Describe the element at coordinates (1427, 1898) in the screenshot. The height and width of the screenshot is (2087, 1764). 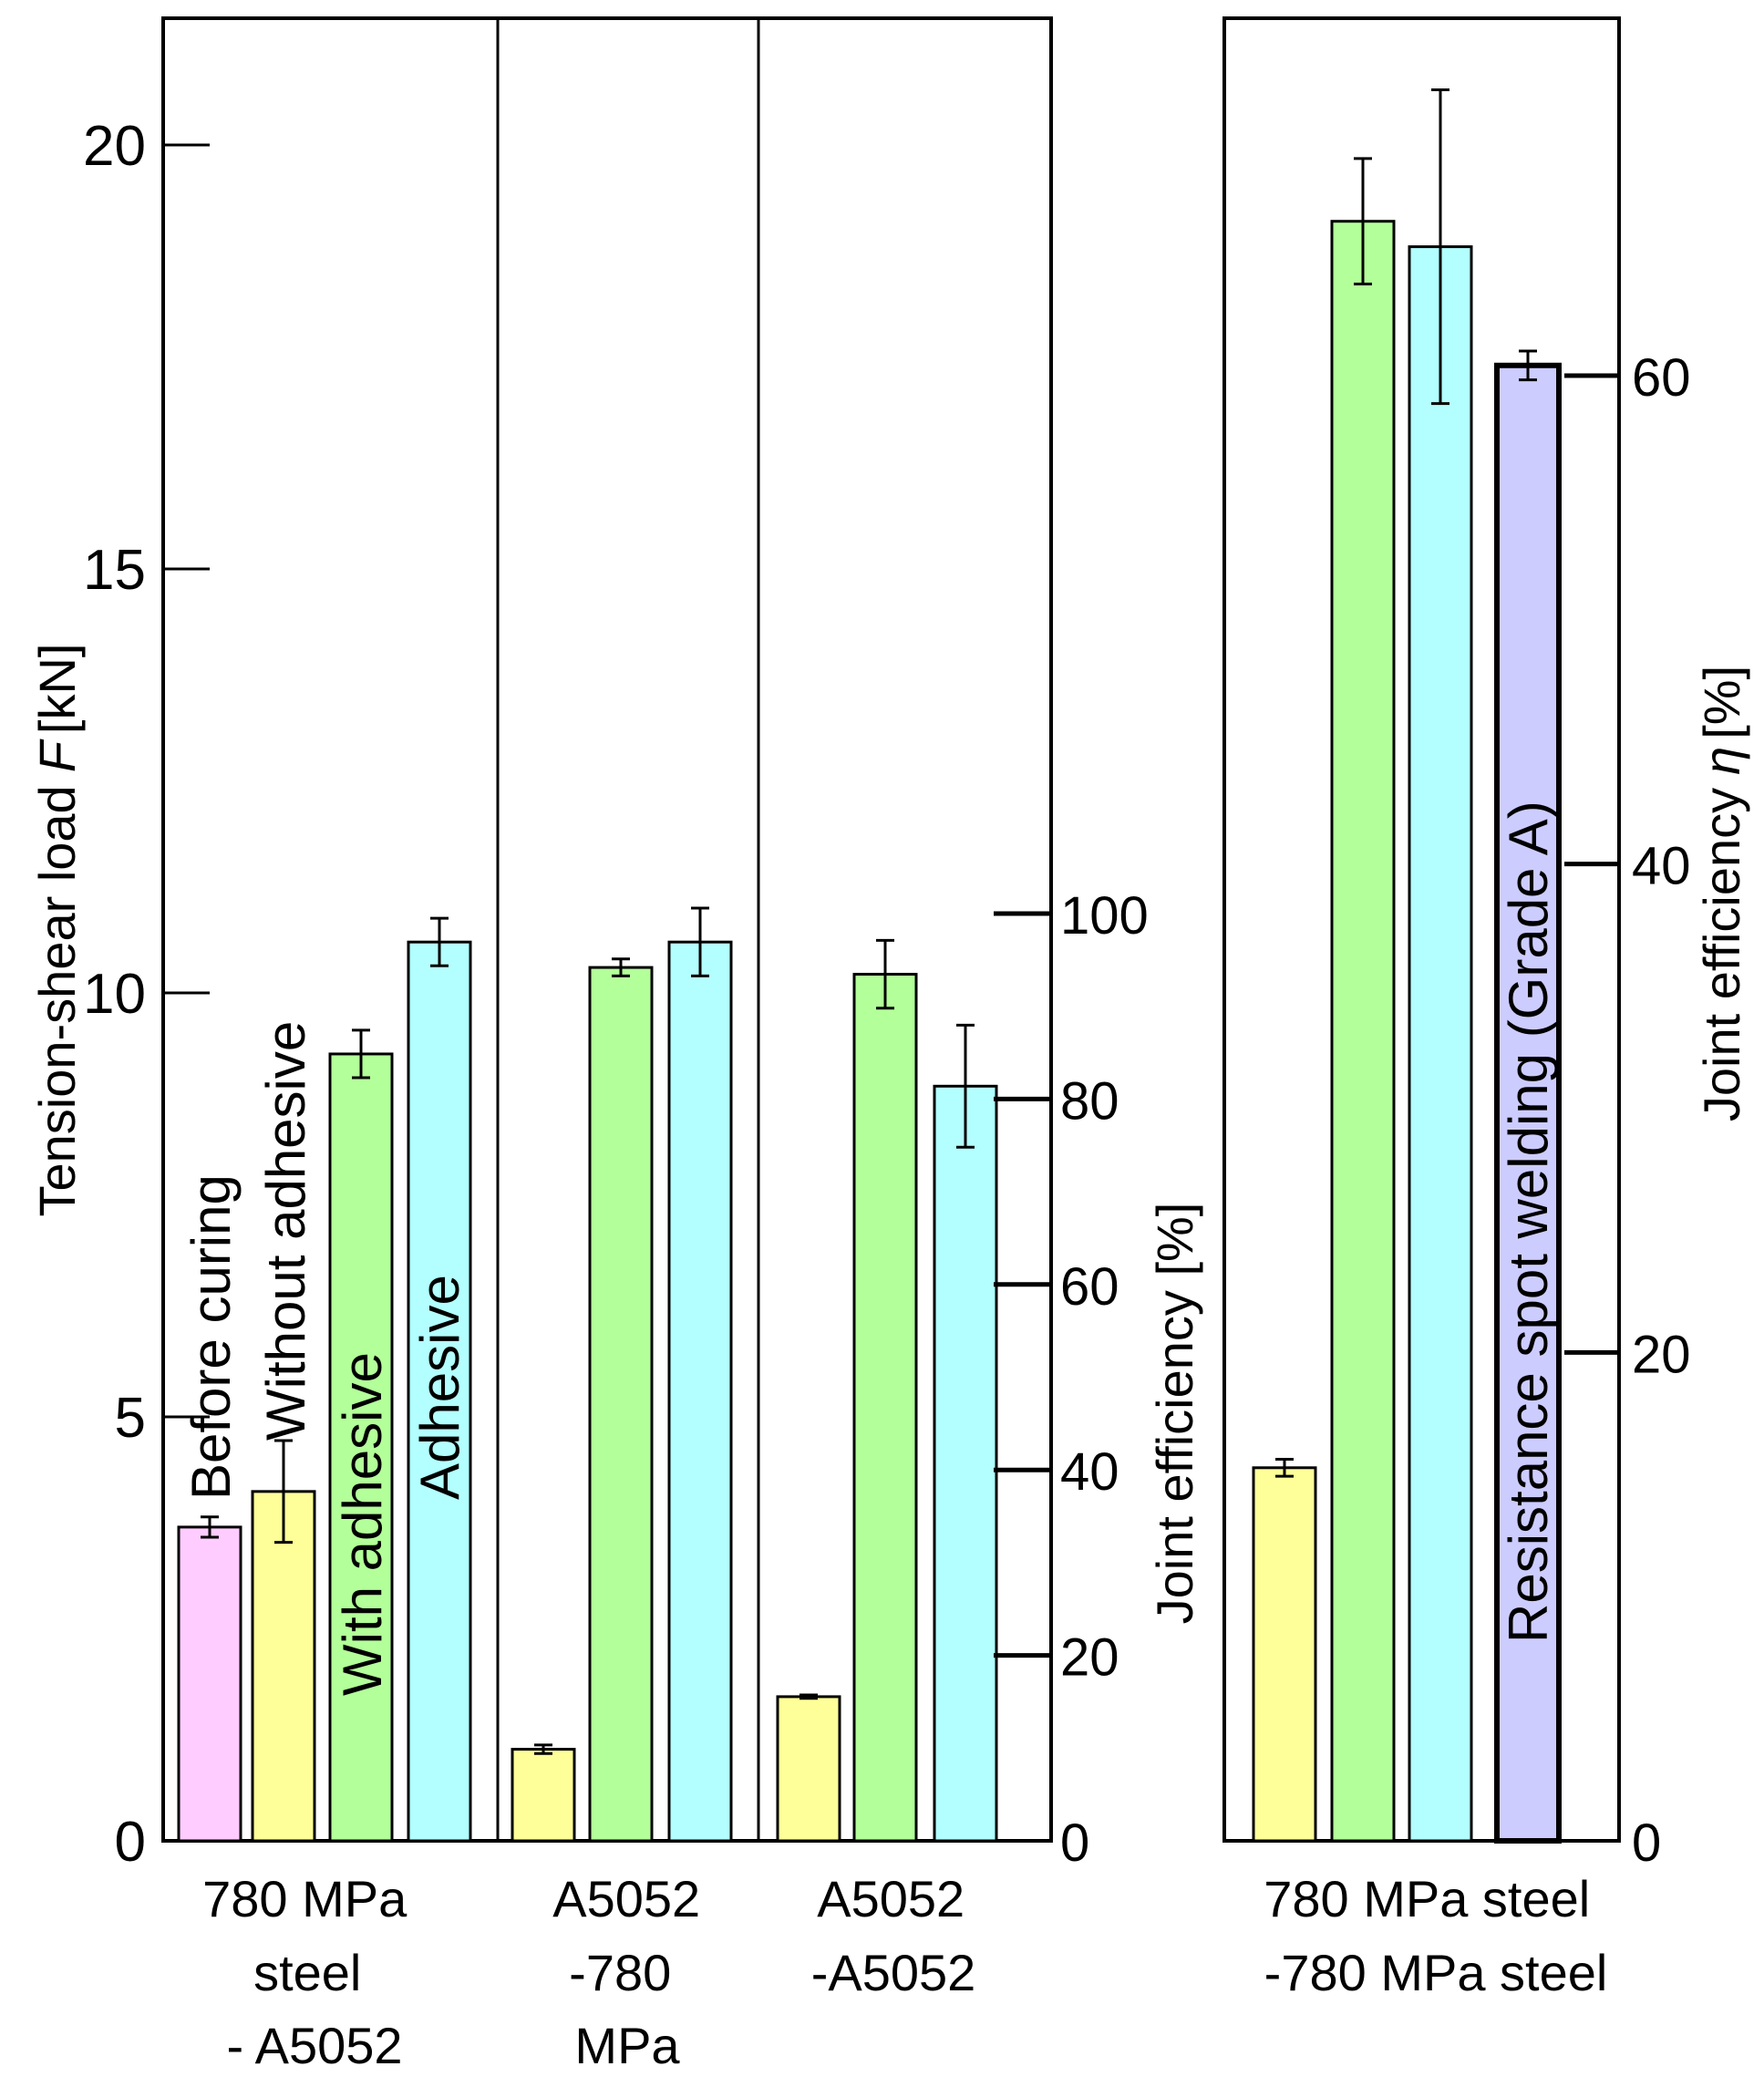
I see `category-label-line: 780 MPa steel` at that location.